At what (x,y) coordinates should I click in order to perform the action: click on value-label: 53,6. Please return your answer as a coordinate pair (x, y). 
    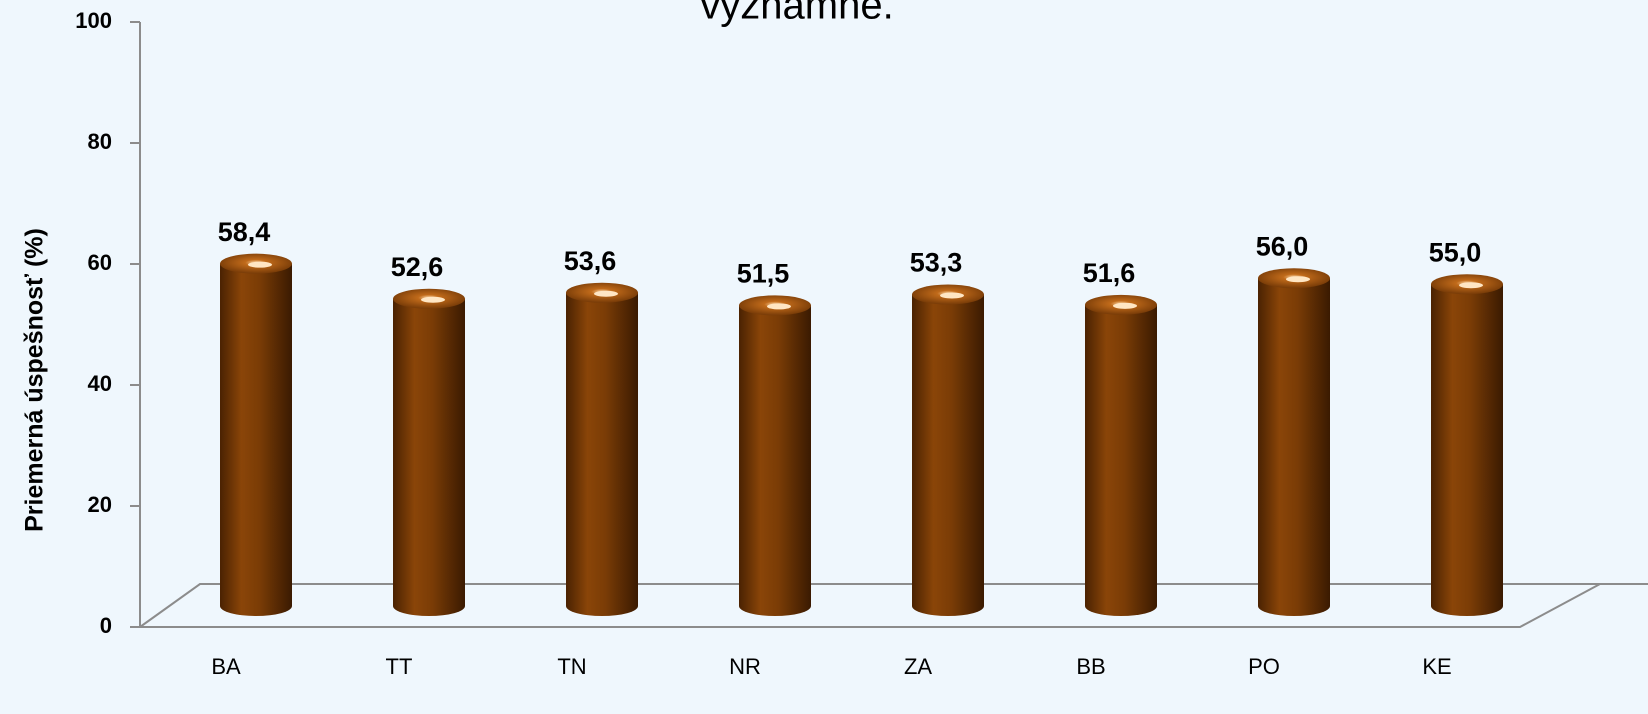
    Looking at the image, I should click on (590, 261).